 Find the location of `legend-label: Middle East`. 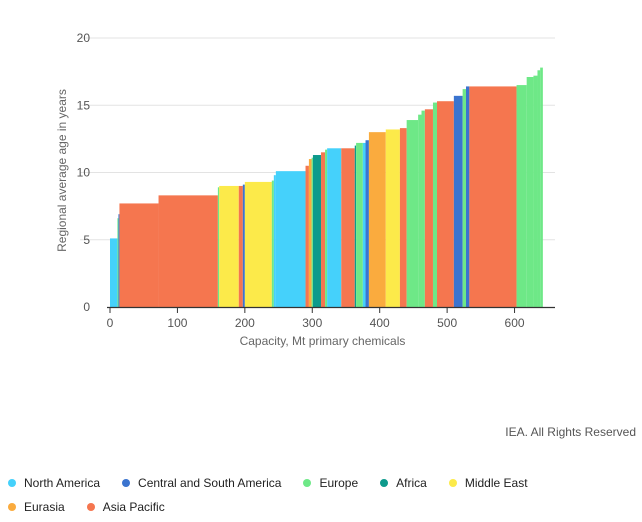

legend-label: Middle East is located at coordinates (496, 483).